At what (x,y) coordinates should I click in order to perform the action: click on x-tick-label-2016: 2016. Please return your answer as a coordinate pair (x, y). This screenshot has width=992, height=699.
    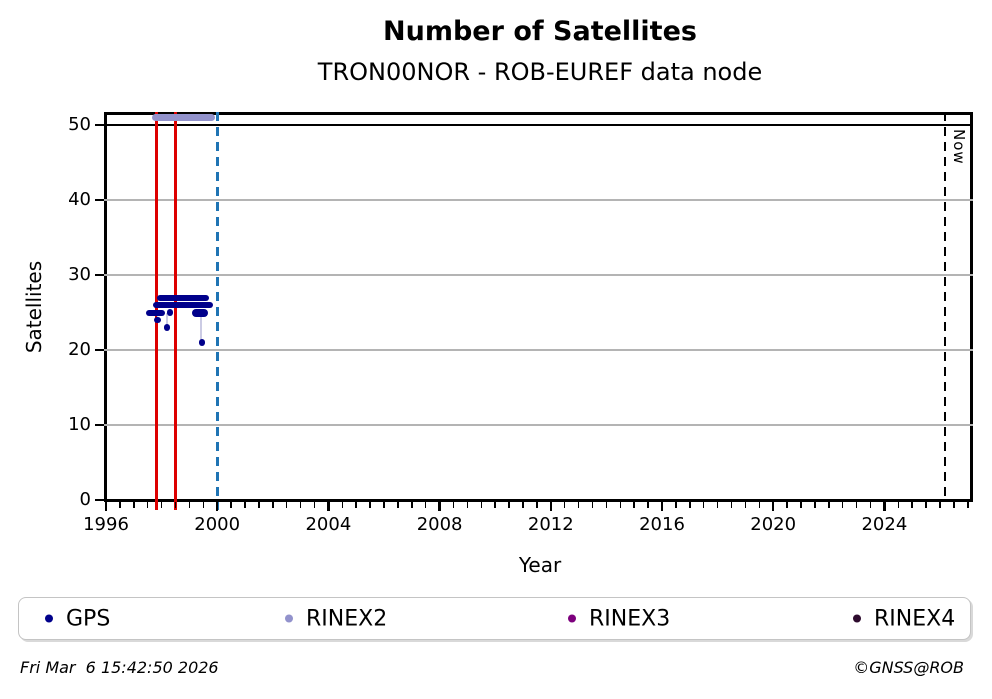
    Looking at the image, I should click on (662, 524).